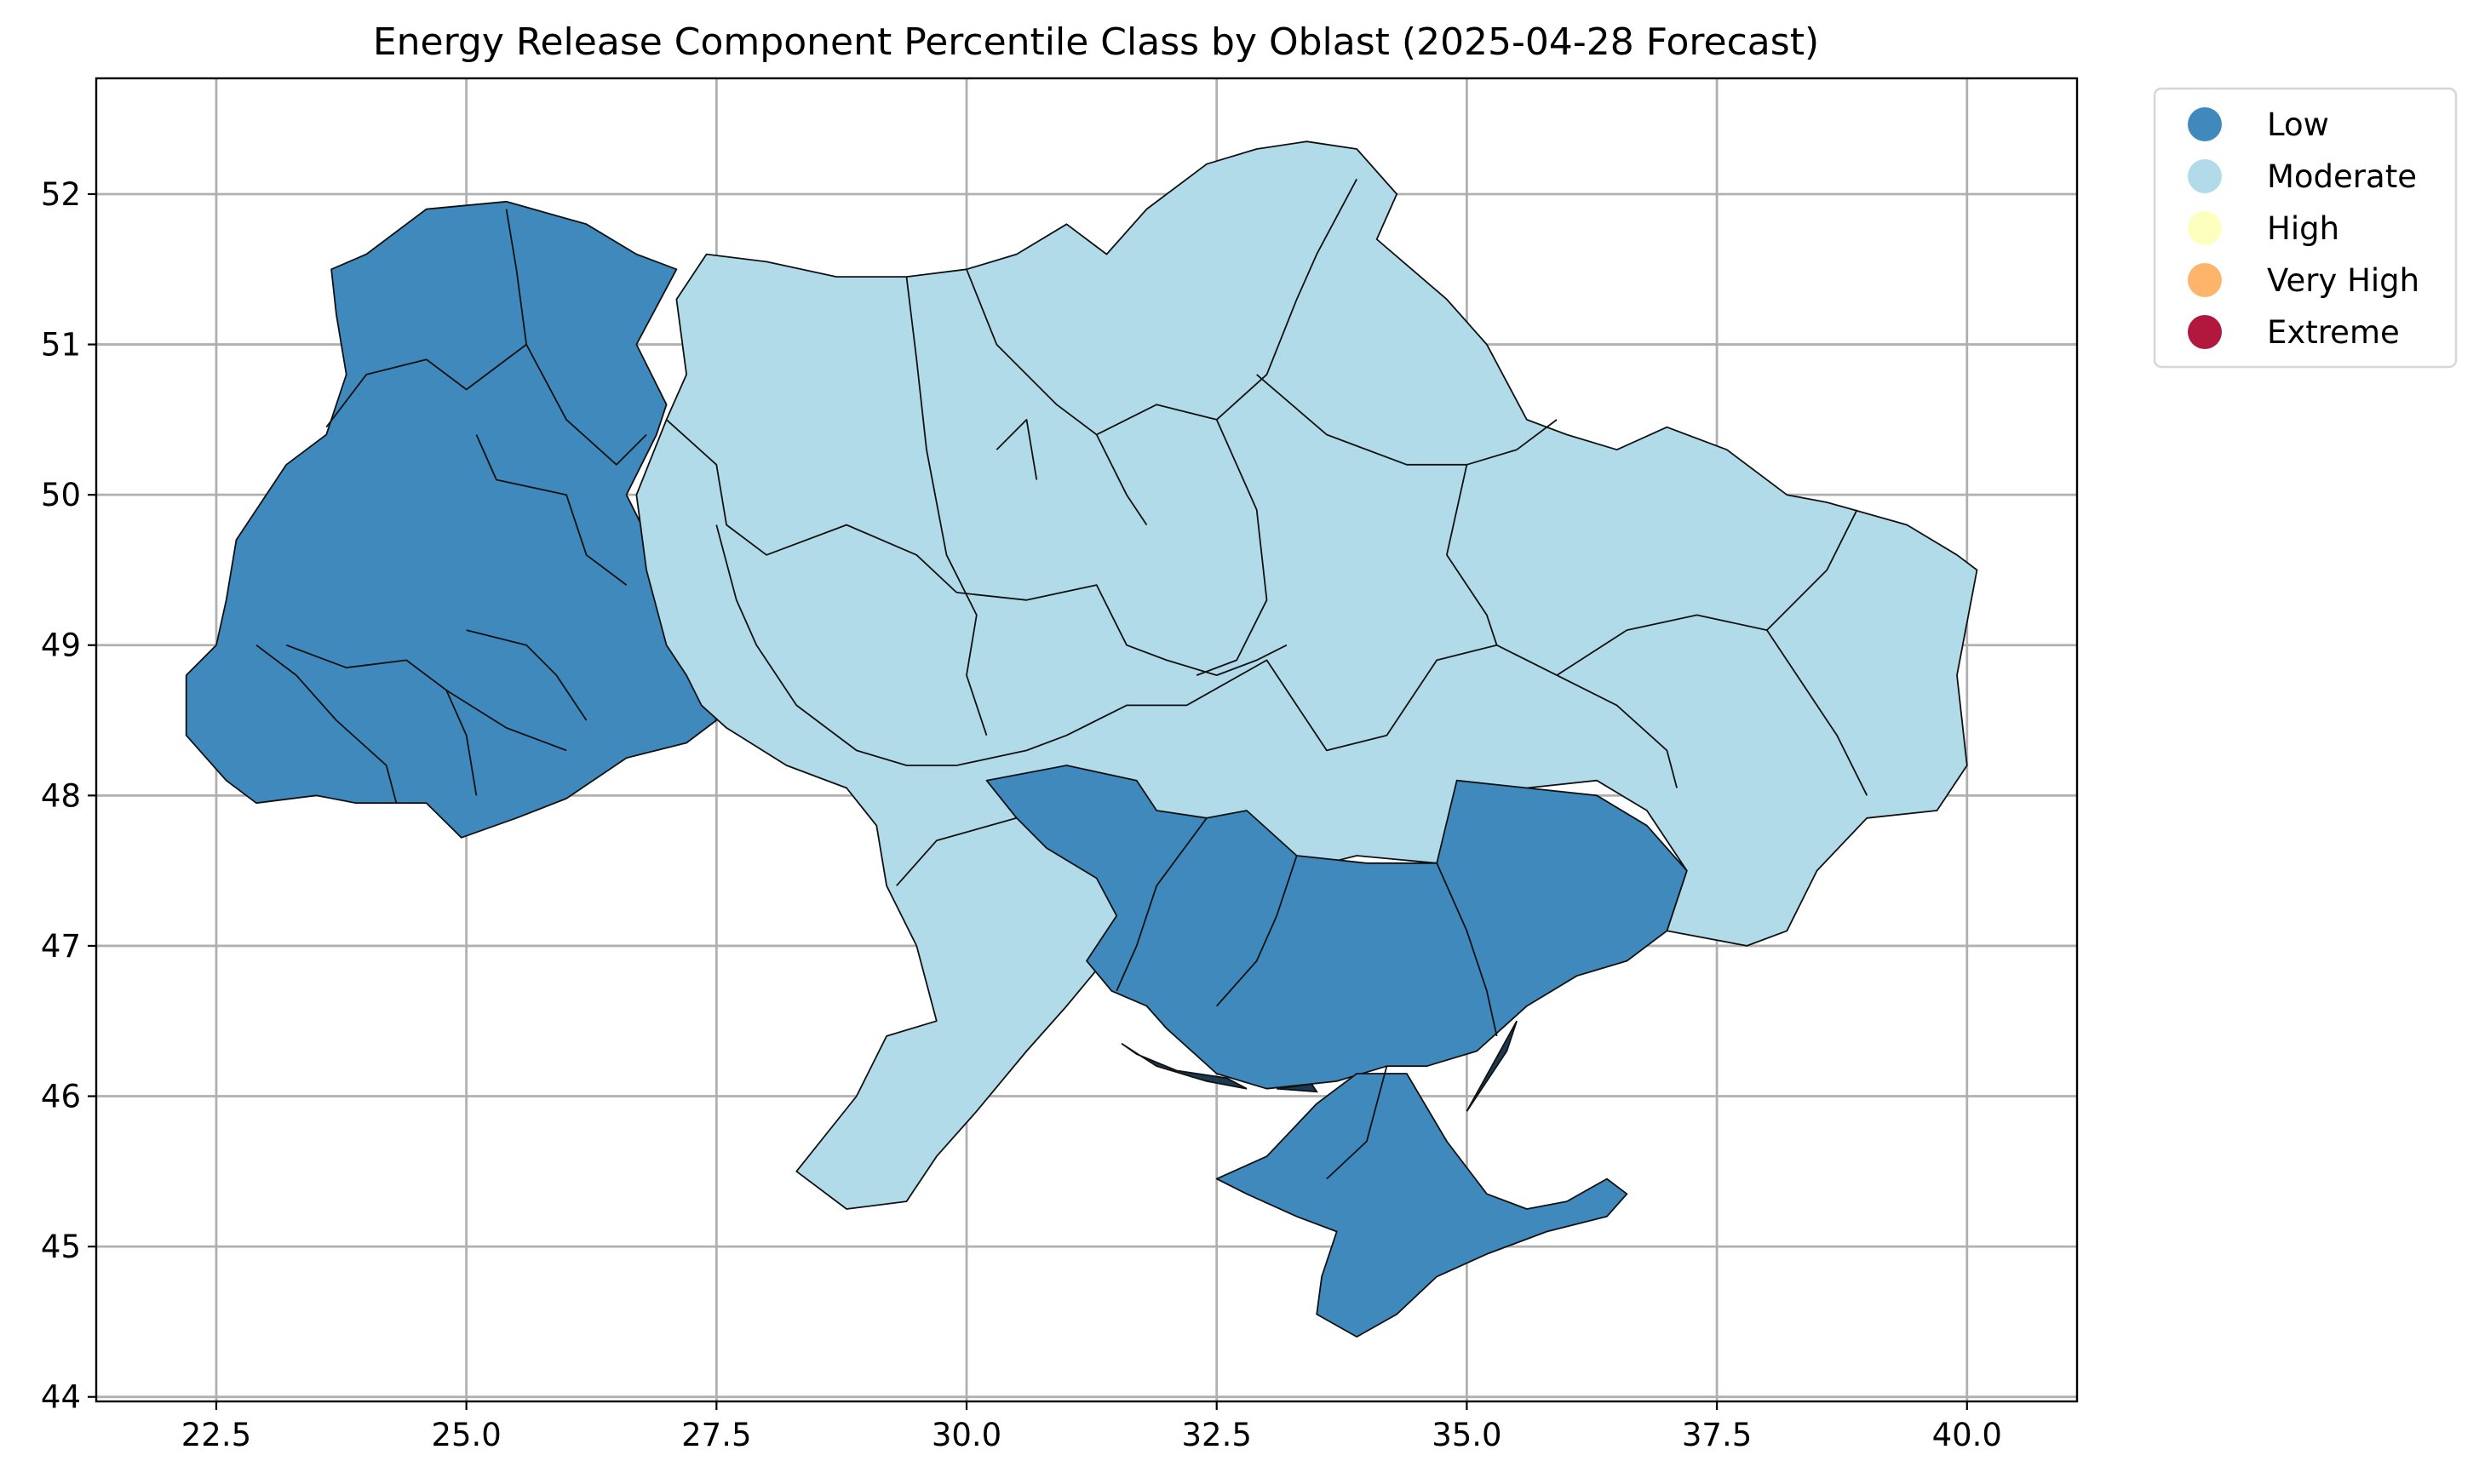  Describe the element at coordinates (61, 946) in the screenshot. I see `y-tick-label: 47` at that location.